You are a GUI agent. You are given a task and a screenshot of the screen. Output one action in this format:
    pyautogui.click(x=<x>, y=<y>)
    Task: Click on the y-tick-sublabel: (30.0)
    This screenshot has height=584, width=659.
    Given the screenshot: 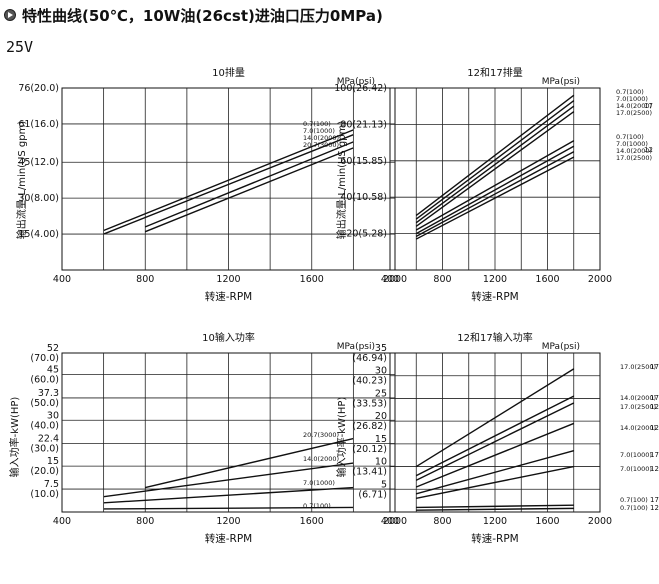 What is the action you would take?
    pyautogui.click(x=44, y=449)
    